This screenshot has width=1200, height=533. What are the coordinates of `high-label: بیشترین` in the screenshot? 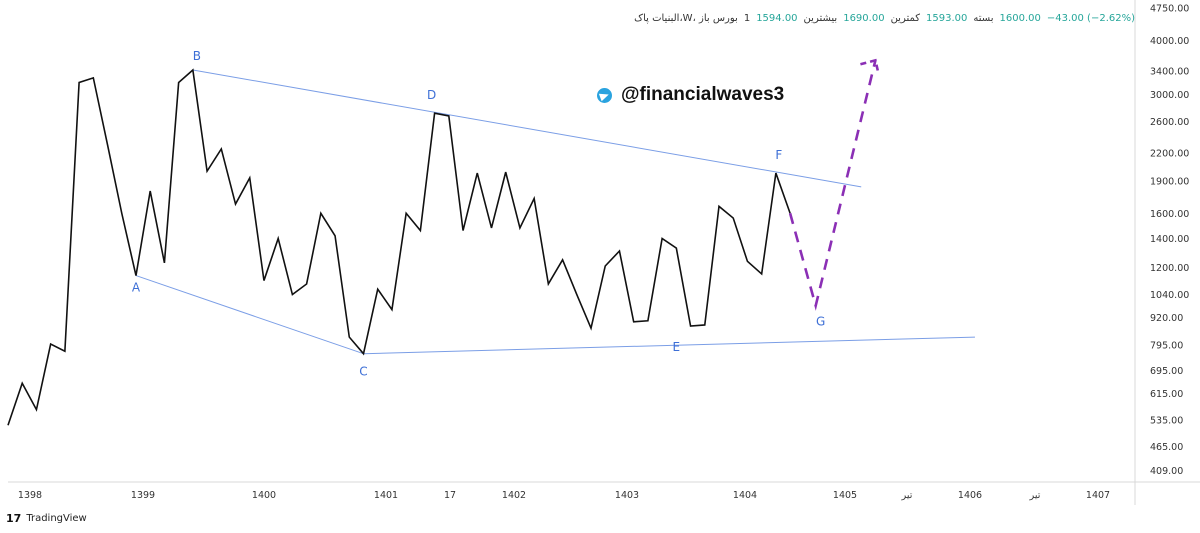 It's located at (820, 18).